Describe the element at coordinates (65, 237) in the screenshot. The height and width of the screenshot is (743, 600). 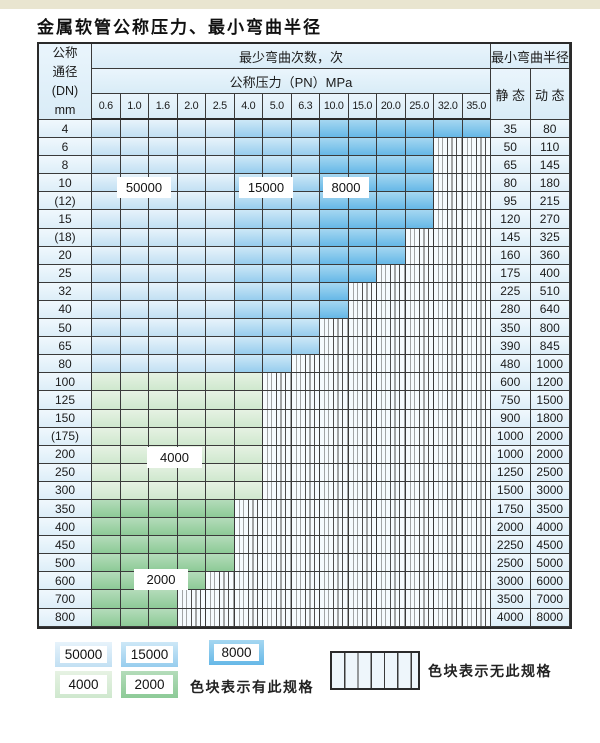
I see `dn-row-label: (18)` at that location.